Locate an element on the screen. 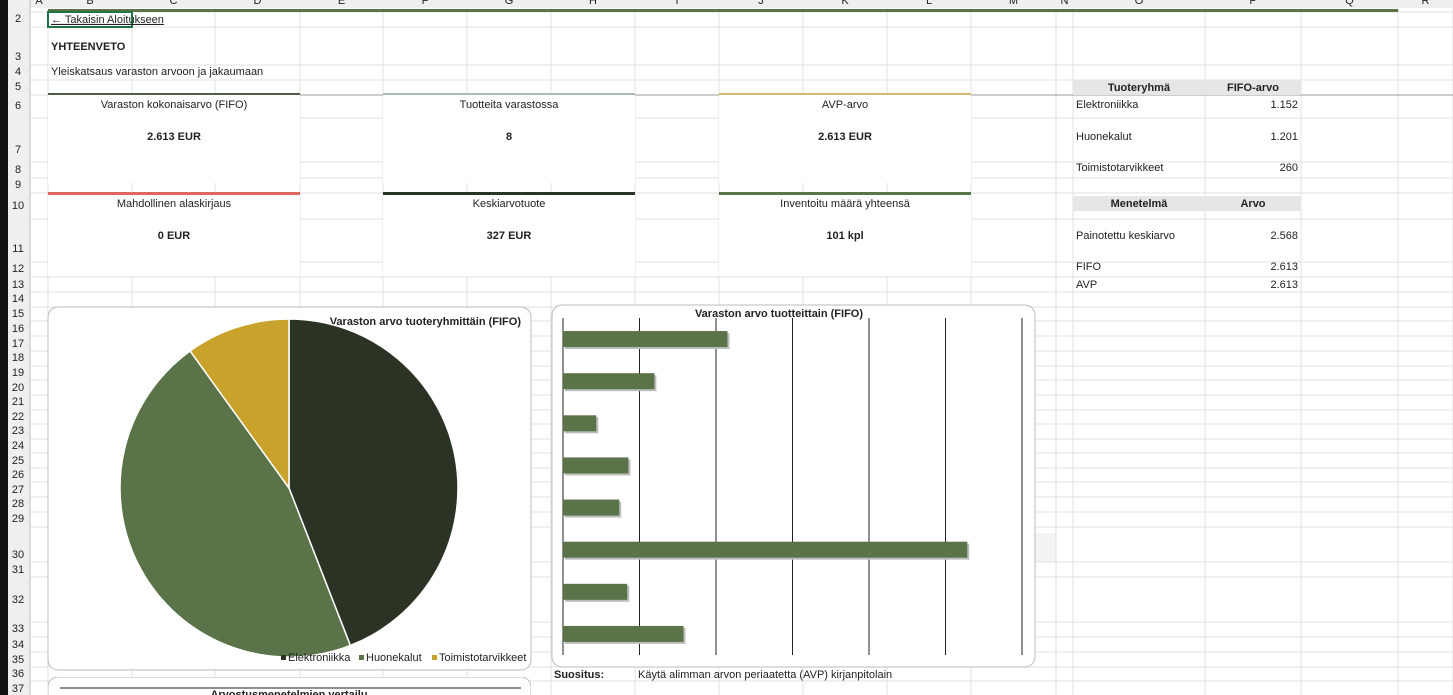  row-header: 7 is located at coordinates (18, 150).